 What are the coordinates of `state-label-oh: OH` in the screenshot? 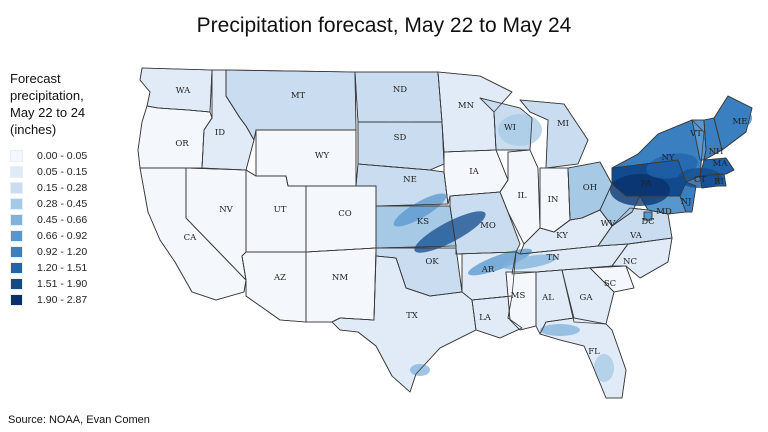 It's located at (590, 188).